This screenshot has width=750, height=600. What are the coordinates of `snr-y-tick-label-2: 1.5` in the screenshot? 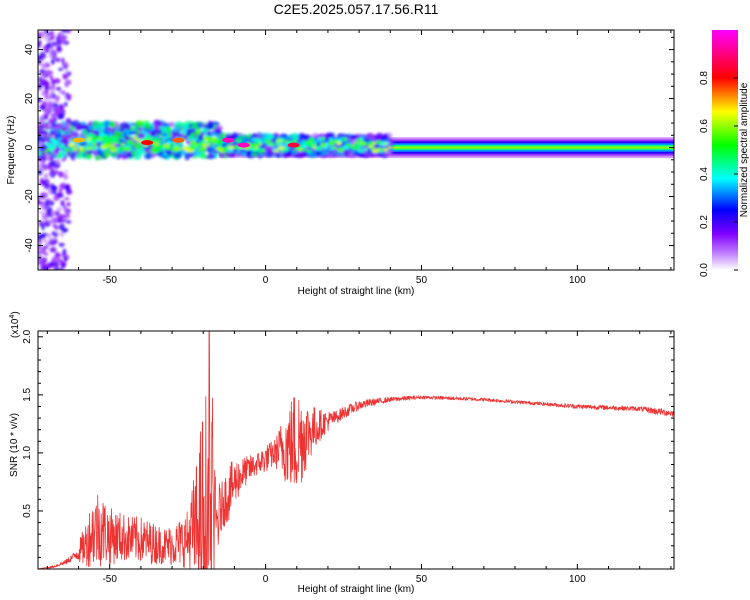 It's located at (27, 394).